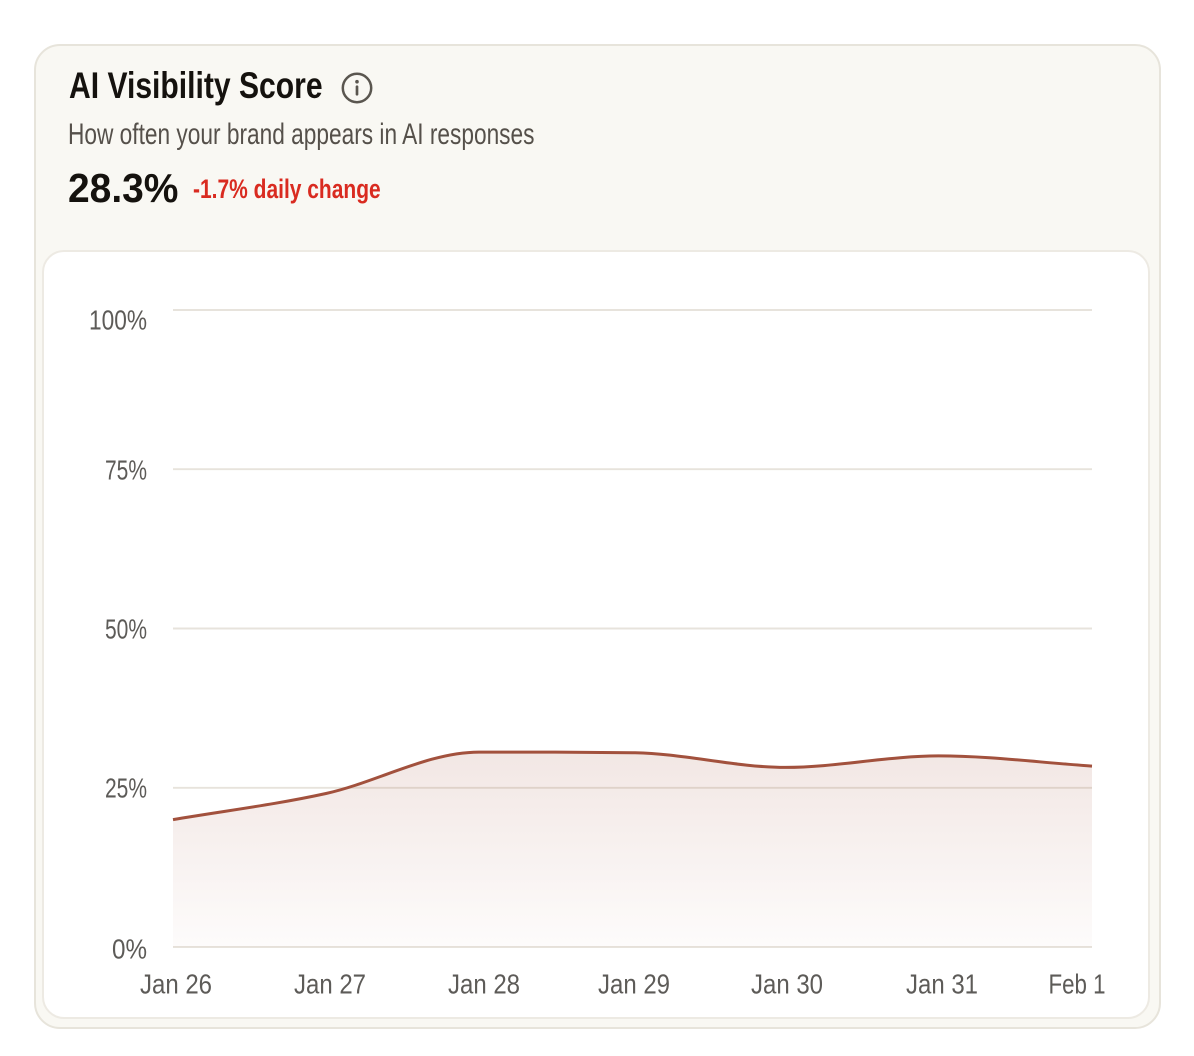 Image resolution: width=1194 pixels, height=1056 pixels. I want to click on svg-text: Jan 26, so click(176, 984).